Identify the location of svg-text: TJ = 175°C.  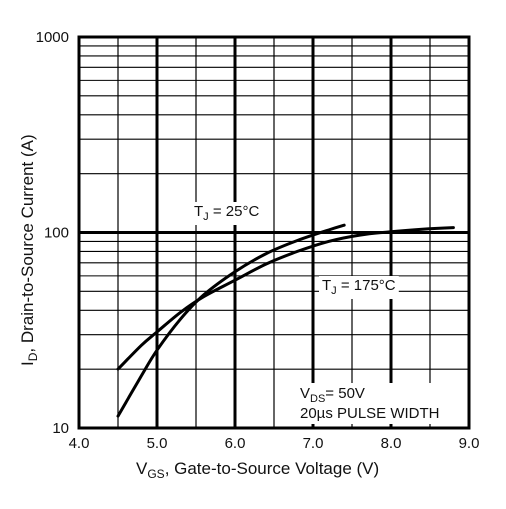
(359, 287).